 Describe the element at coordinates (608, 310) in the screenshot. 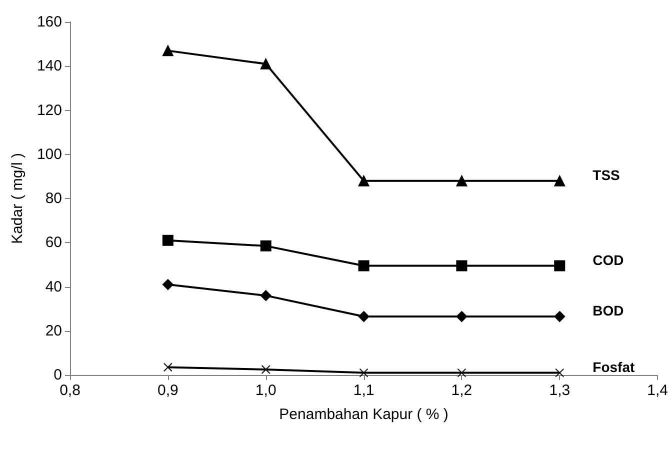

I see `text: BOD` at that location.